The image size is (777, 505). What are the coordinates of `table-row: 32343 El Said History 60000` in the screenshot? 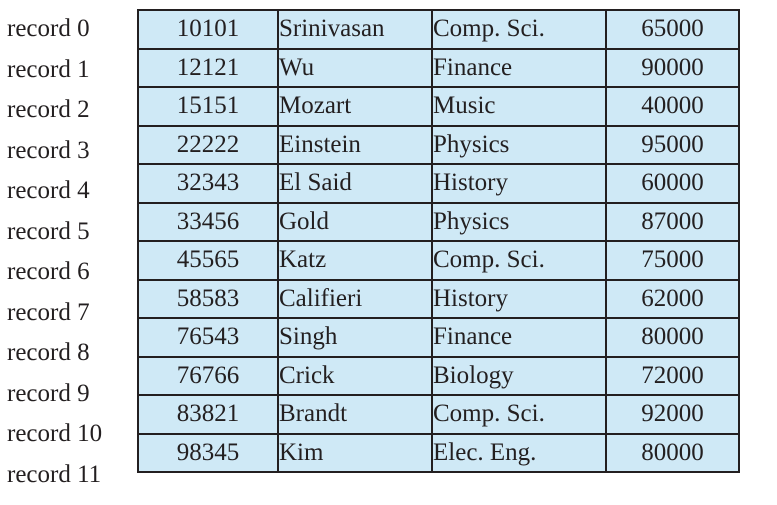 It's located at (438, 183).